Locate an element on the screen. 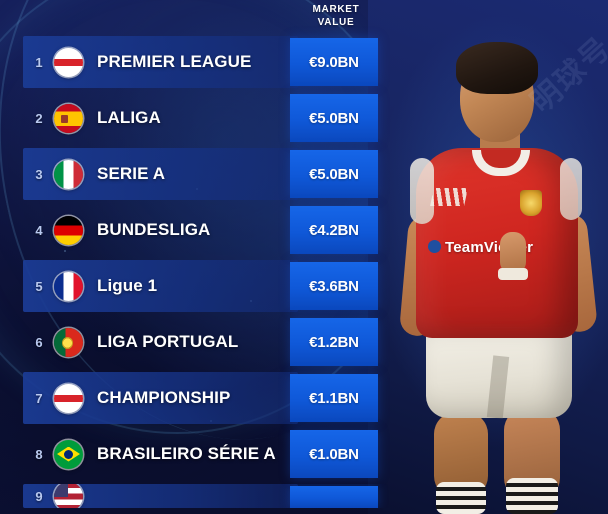  league-name: Ligue 1 is located at coordinates (127, 285).